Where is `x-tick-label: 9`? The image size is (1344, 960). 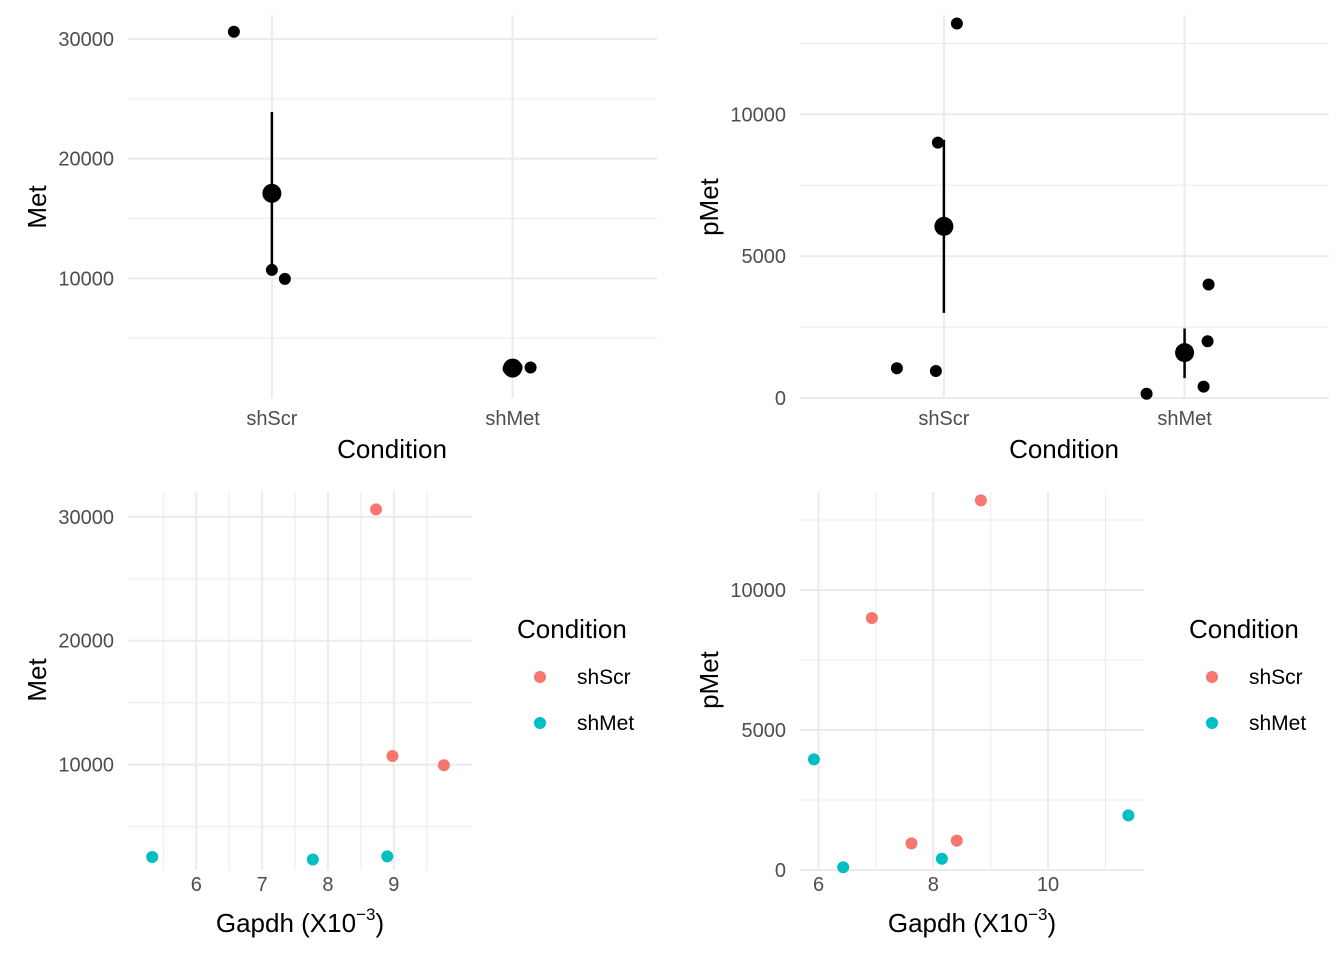 x-tick-label: 9 is located at coordinates (393, 885).